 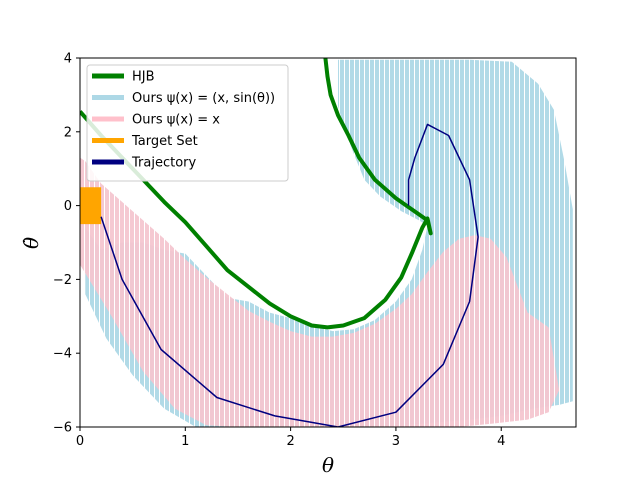 What do you see at coordinates (328, 465) in the screenshot?
I see `x-axis-label: θ` at bounding box center [328, 465].